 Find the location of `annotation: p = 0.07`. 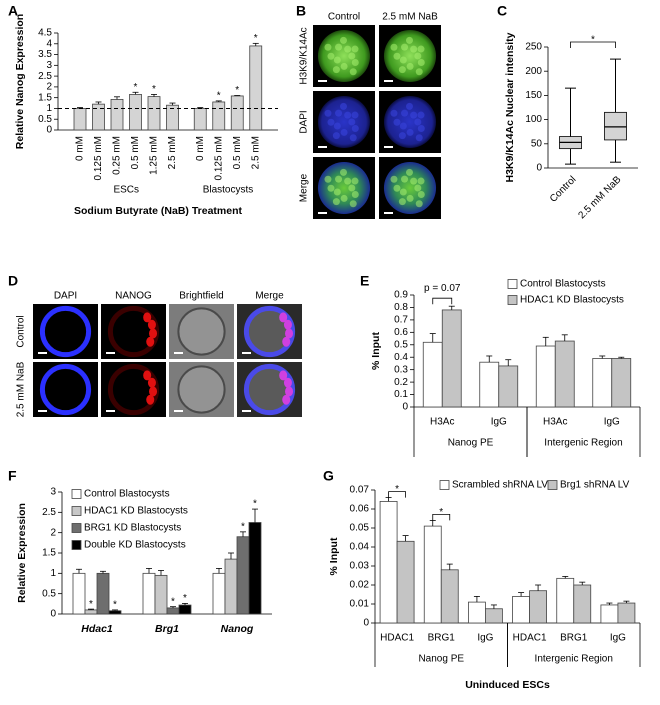

annotation: p = 0.07 is located at coordinates (442, 288).